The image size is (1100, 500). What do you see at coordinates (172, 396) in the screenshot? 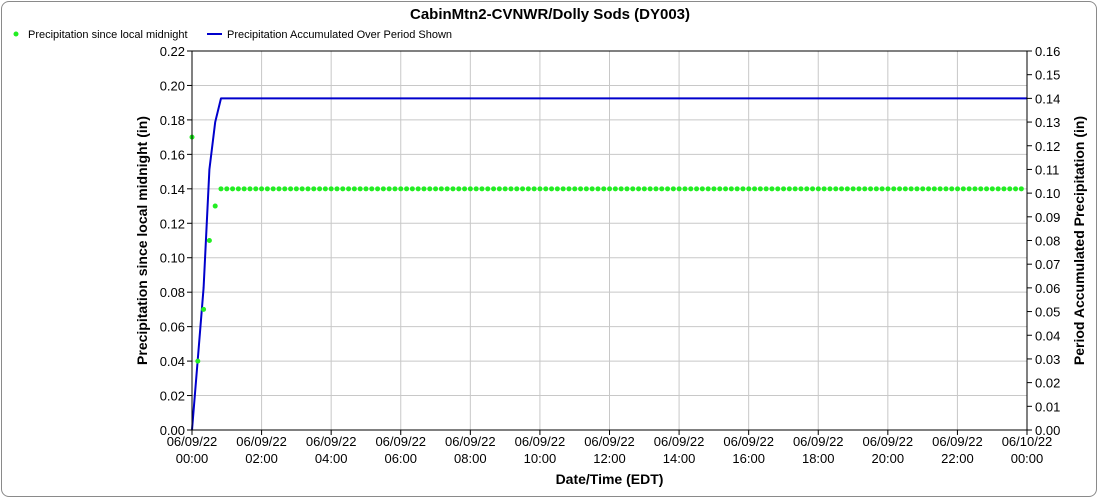
I see `y-left-tick-label: 0.02` at bounding box center [172, 396].